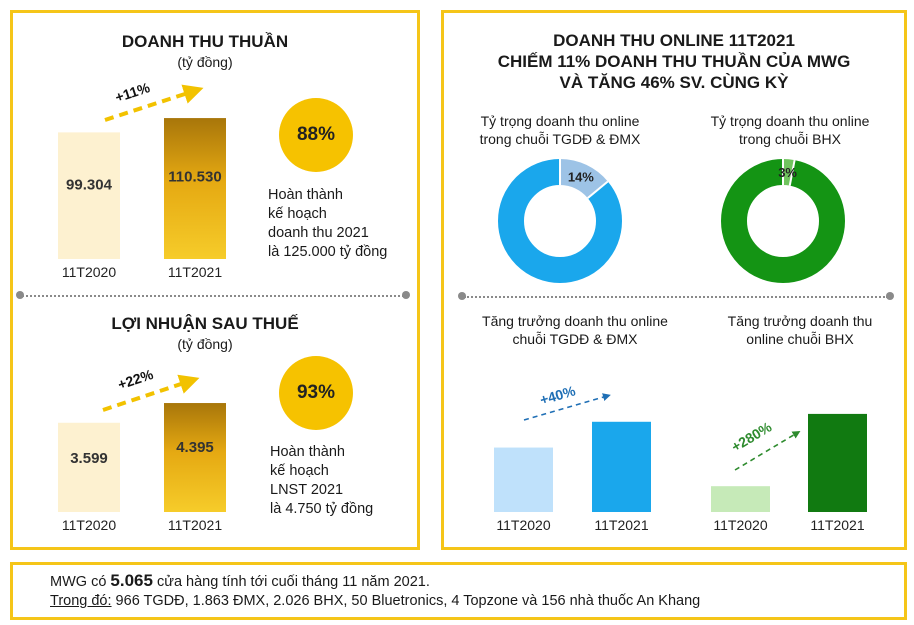 The image size is (914, 625). Describe the element at coordinates (307, 452) in the screenshot. I see `profit-note-line: Hoàn thành` at that location.